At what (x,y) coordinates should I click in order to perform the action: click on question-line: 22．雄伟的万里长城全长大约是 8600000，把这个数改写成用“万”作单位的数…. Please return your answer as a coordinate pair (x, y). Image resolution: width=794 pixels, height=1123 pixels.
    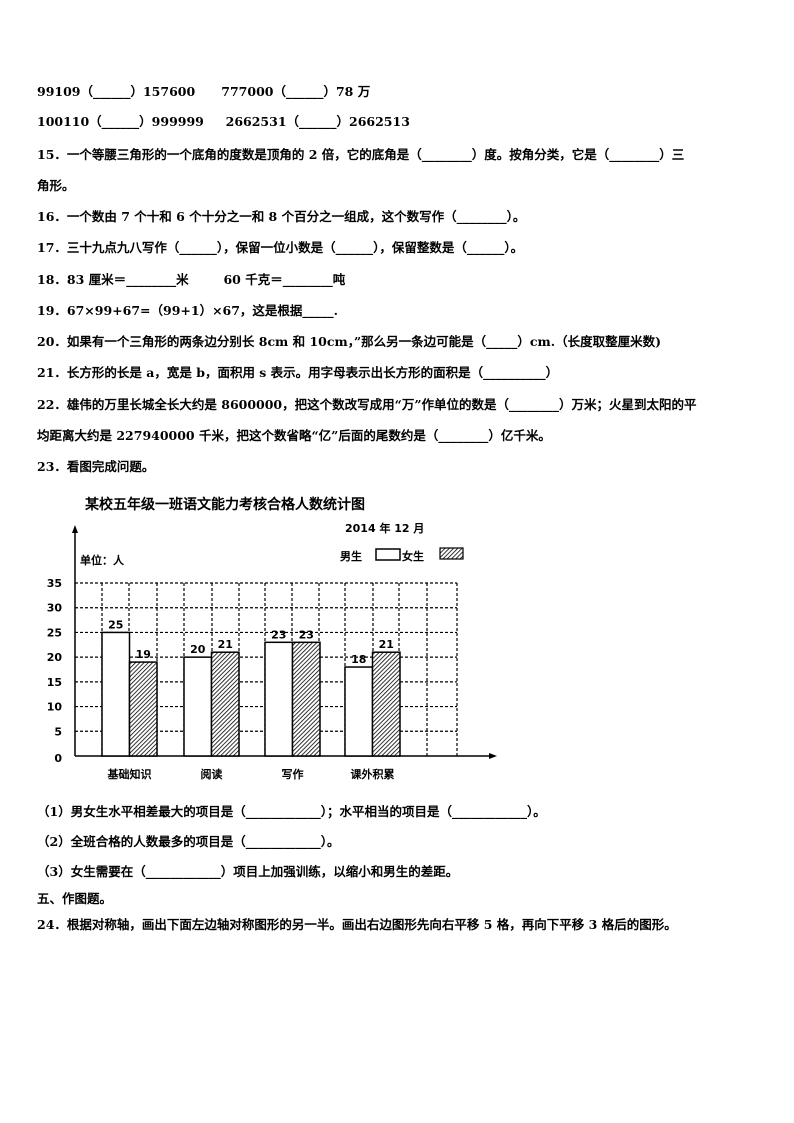
    Looking at the image, I should click on (367, 404).